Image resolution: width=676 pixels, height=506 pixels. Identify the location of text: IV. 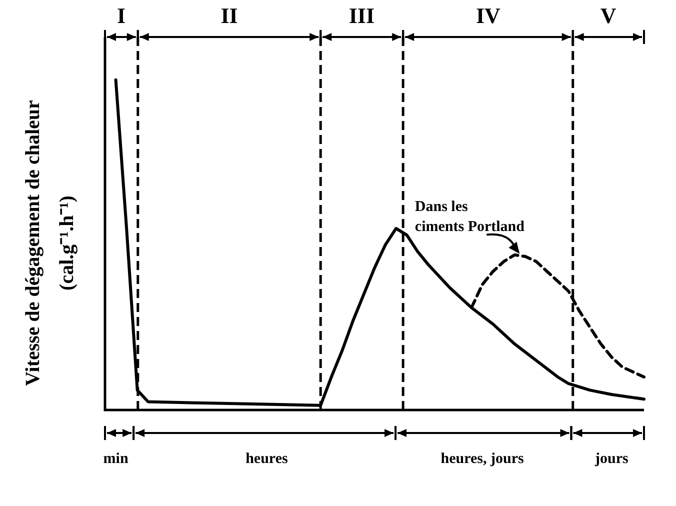
(488, 15).